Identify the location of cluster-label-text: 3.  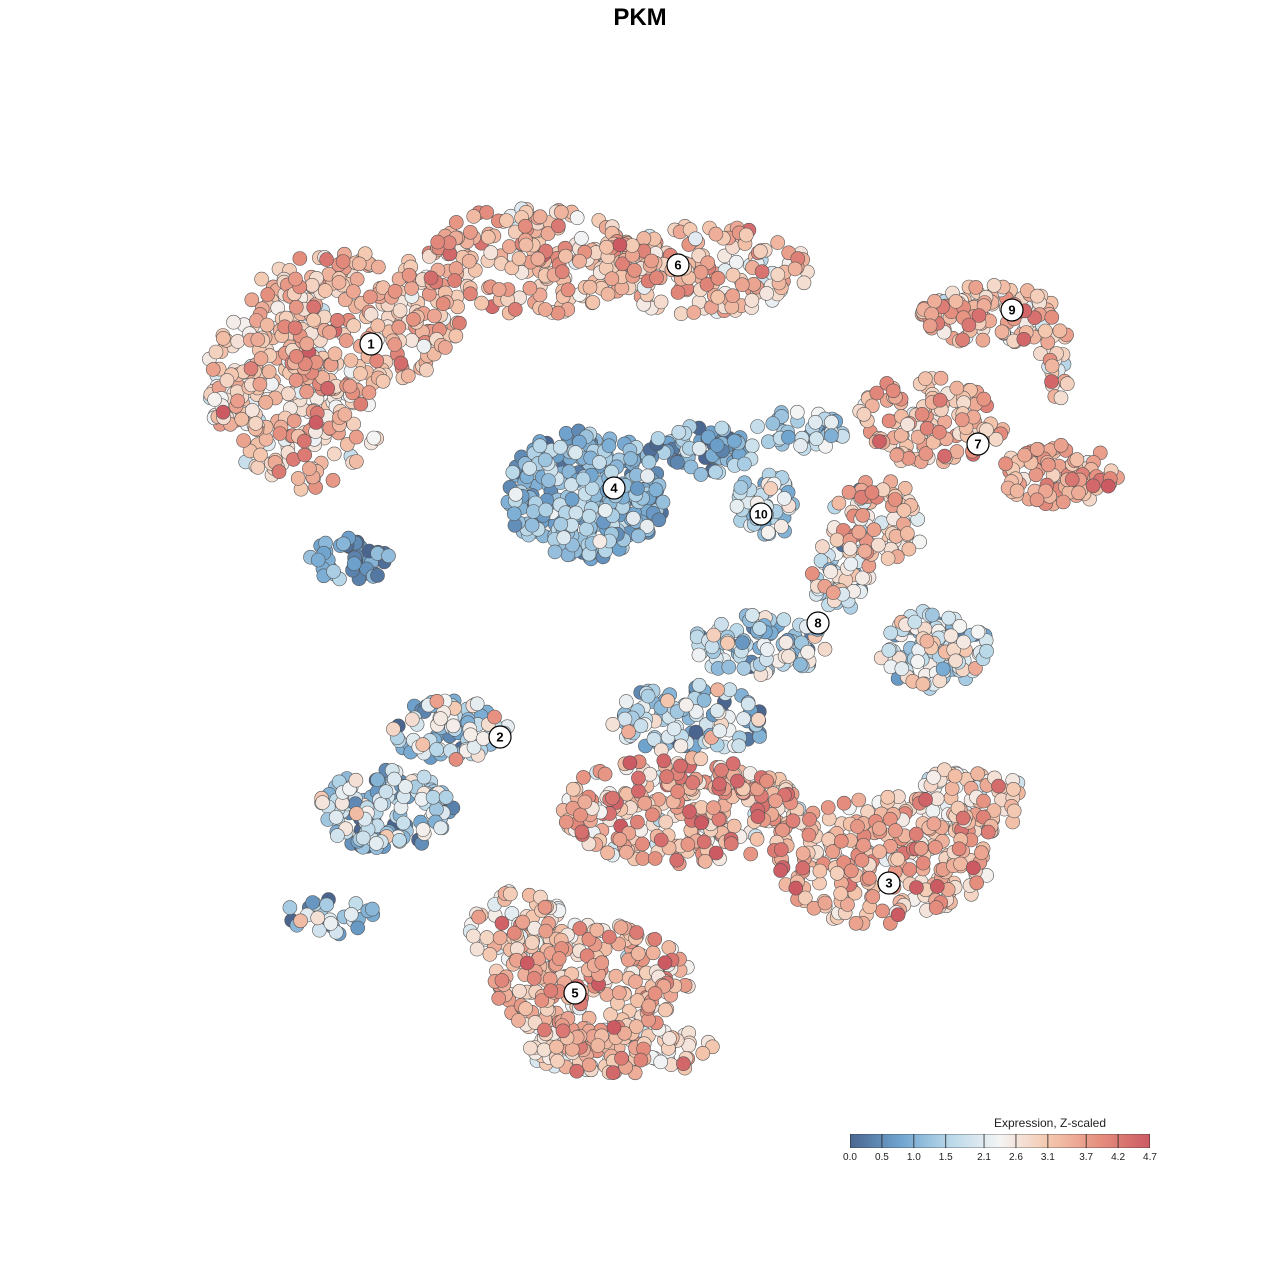
(888, 883).